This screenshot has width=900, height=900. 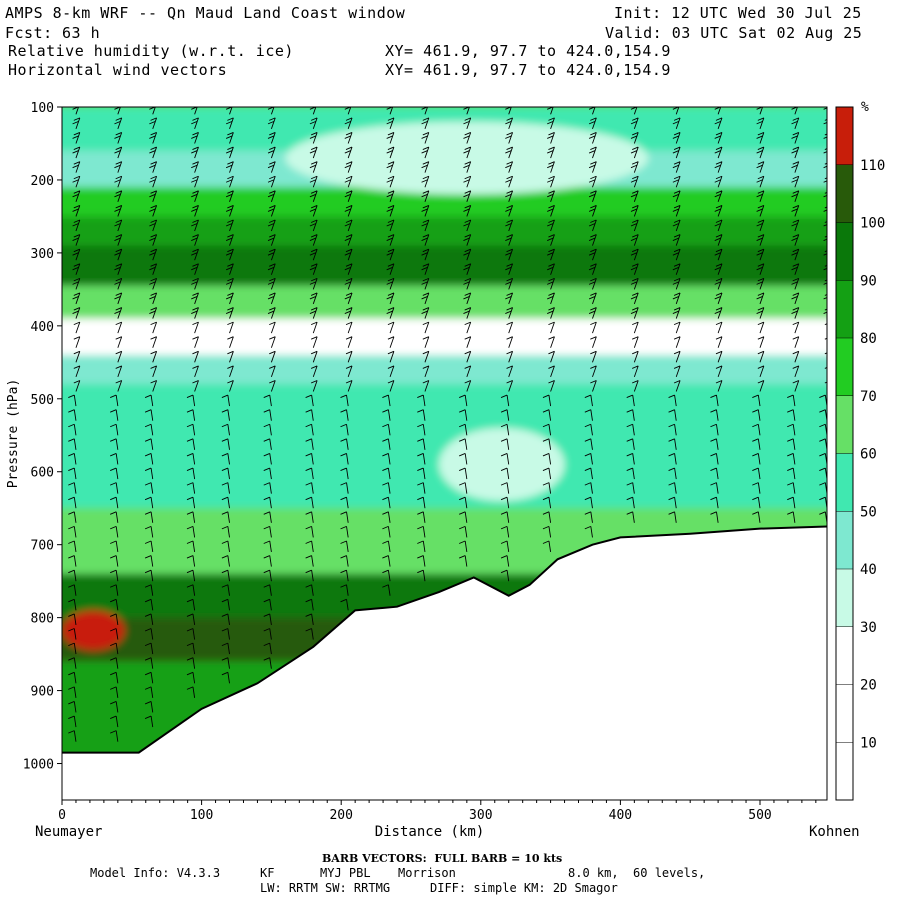 I want to click on colorbar-segment, so click(x=844, y=251).